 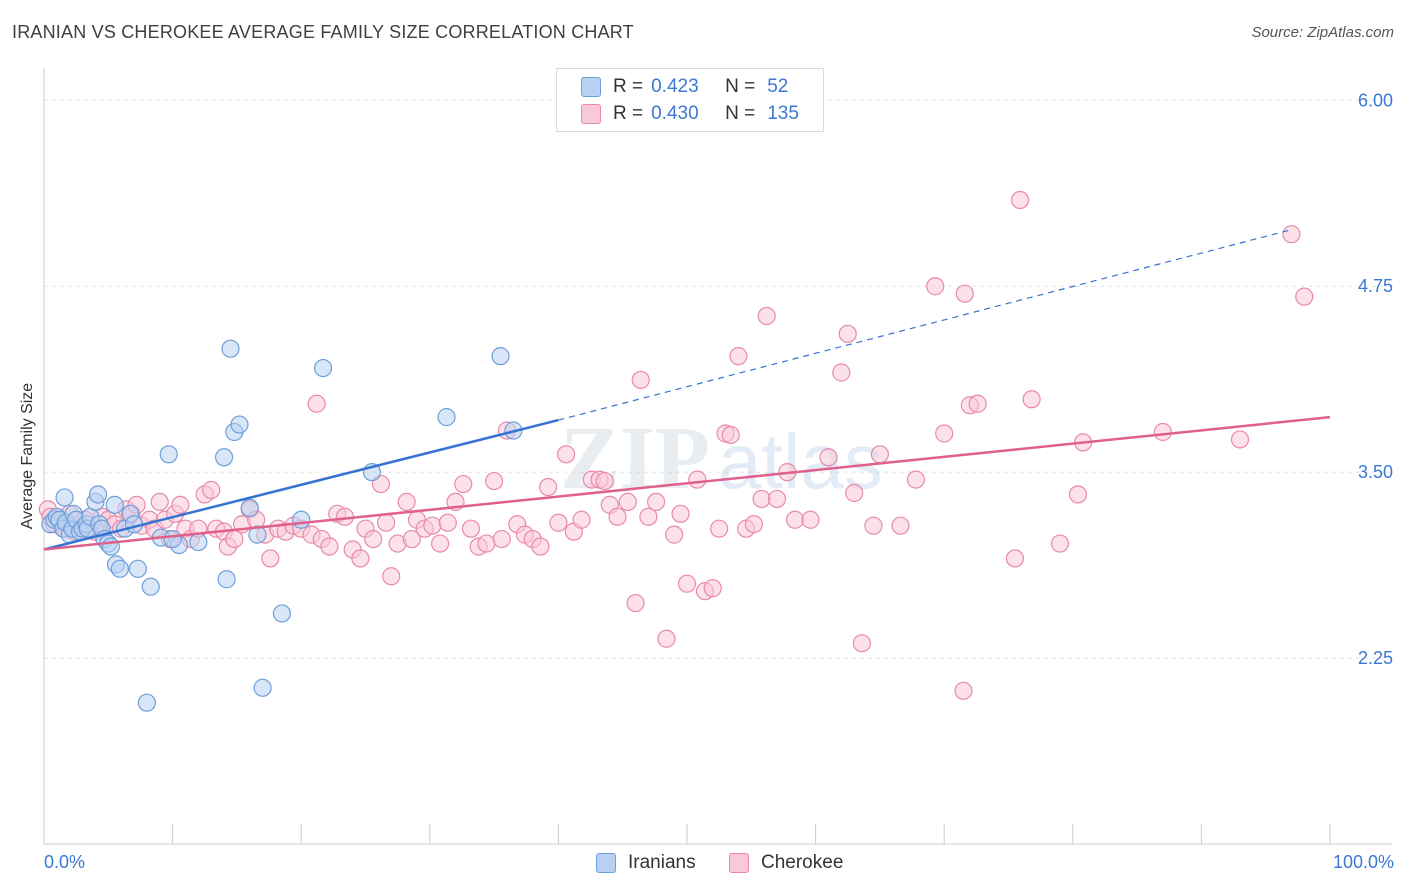 I want to click on cherokee-legend-label: Cherokee, so click(x=802, y=862).